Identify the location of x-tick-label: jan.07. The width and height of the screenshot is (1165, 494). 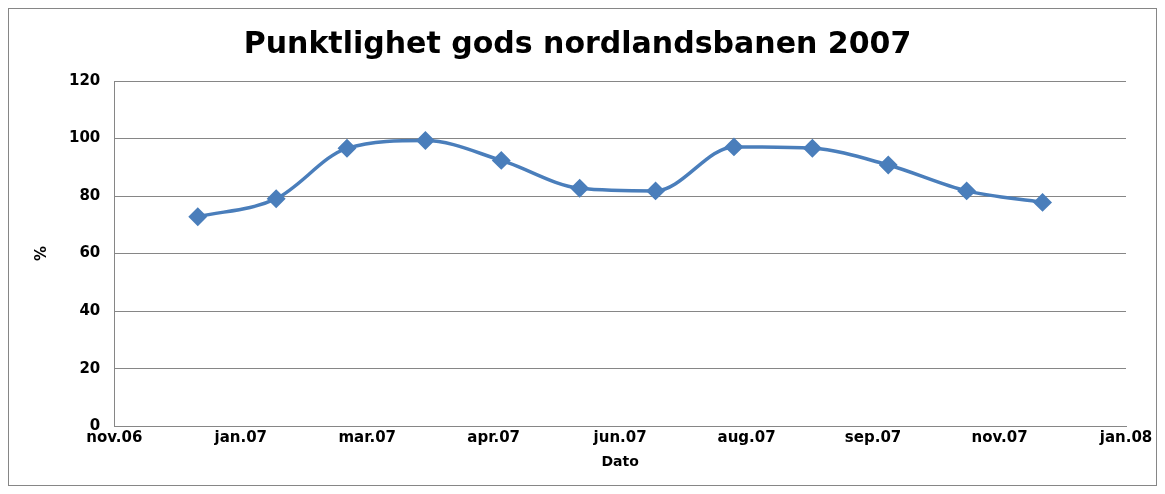
(240, 437).